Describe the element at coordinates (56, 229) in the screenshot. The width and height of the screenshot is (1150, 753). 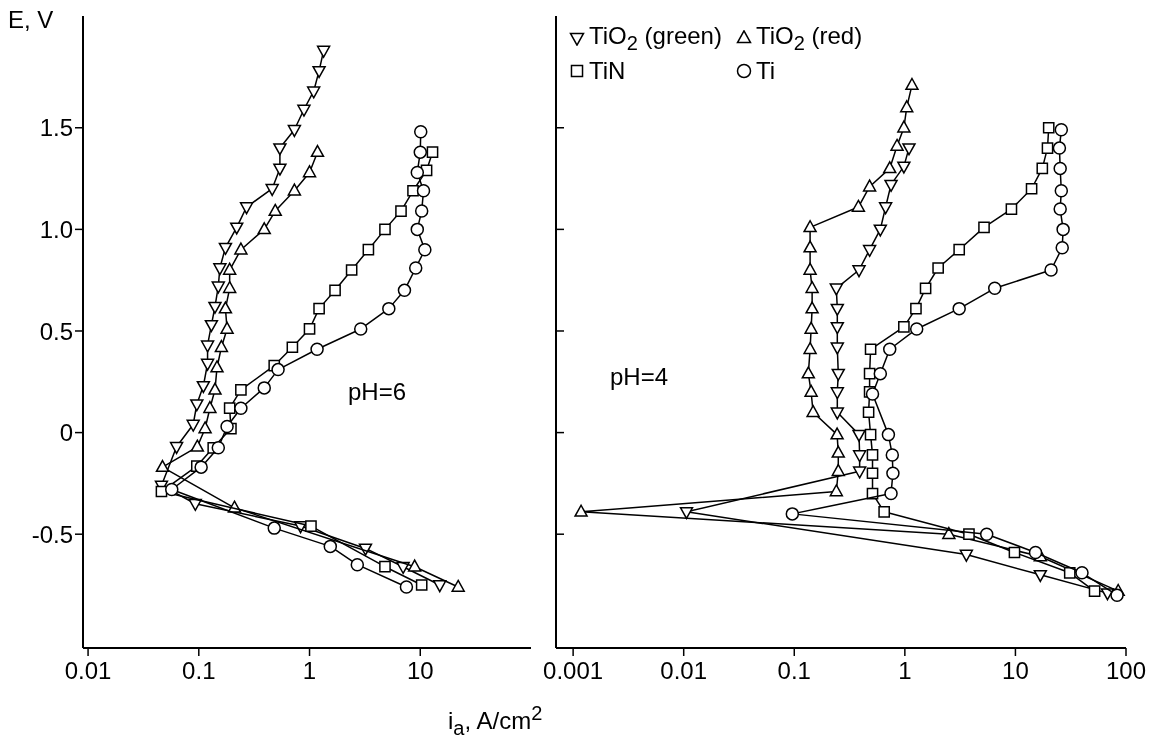
I see `y-tick-label: 1.0` at that location.